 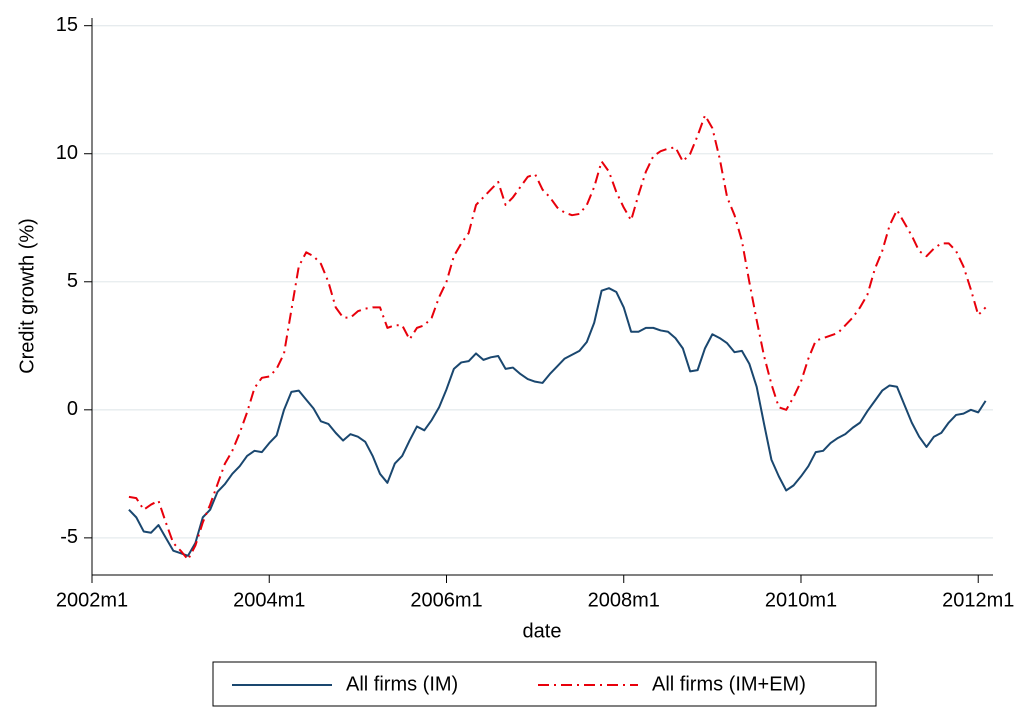 I want to click on x-tick-label: 2004m1, so click(x=269, y=600).